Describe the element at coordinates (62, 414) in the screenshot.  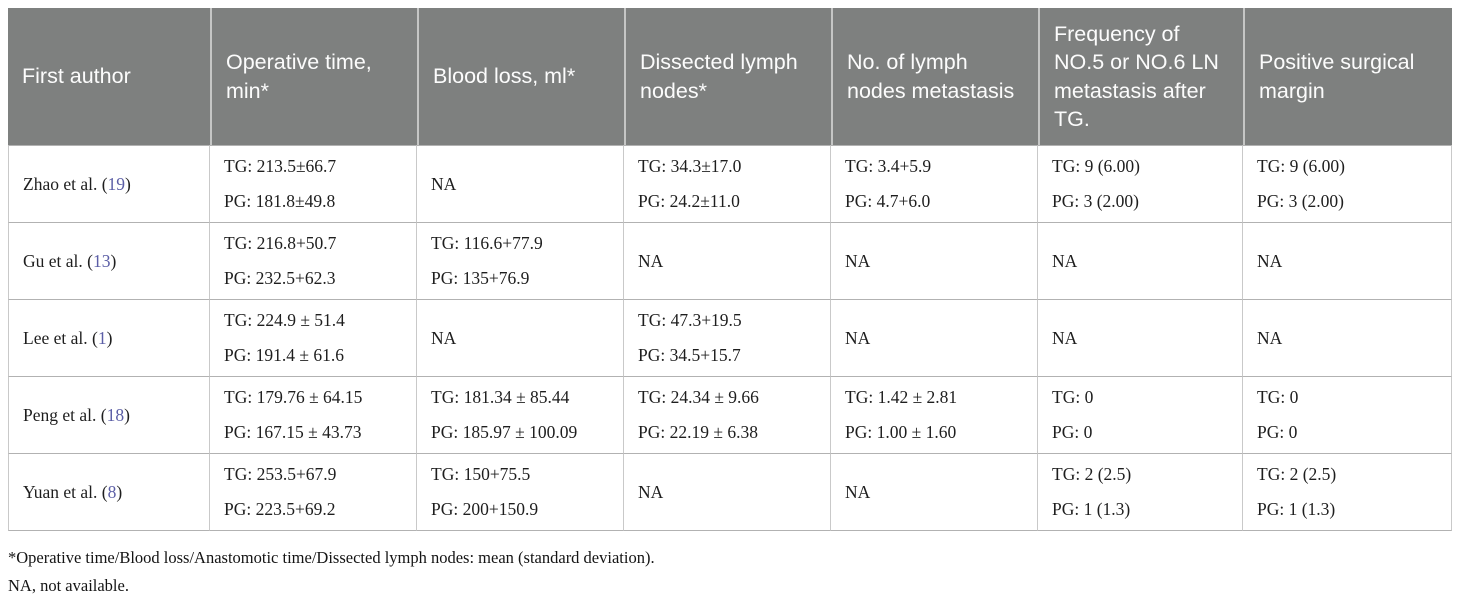
I see `author-name: Peng et al.` at that location.